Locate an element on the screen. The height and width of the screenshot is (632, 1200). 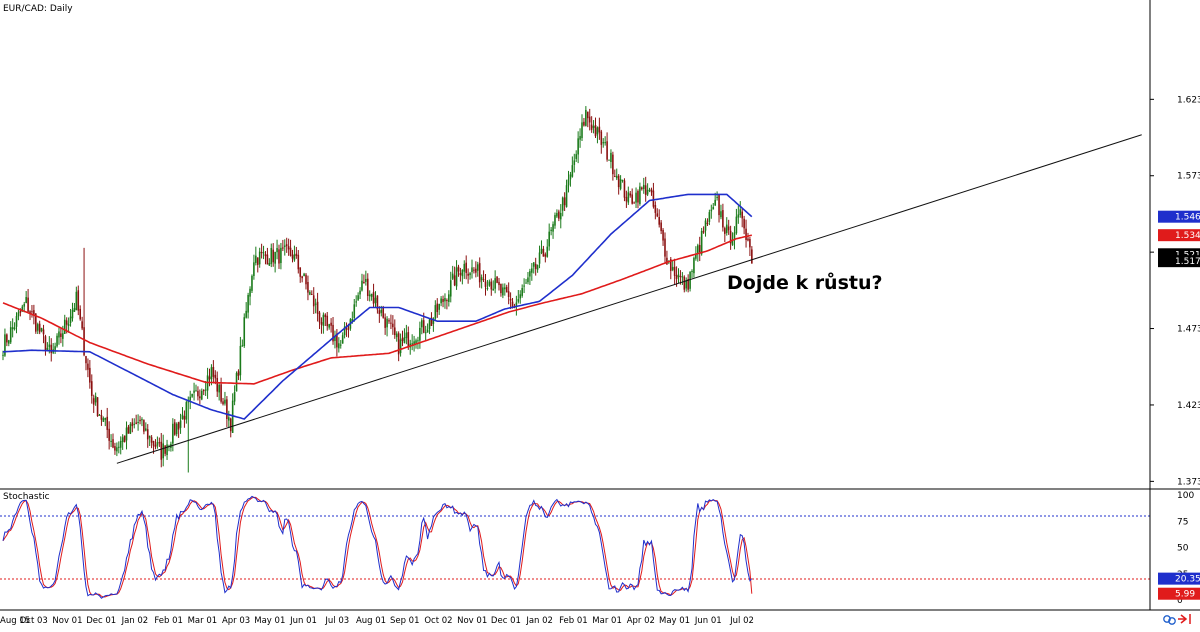
price-tag: 1.5343 is located at coordinates (1179, 235).